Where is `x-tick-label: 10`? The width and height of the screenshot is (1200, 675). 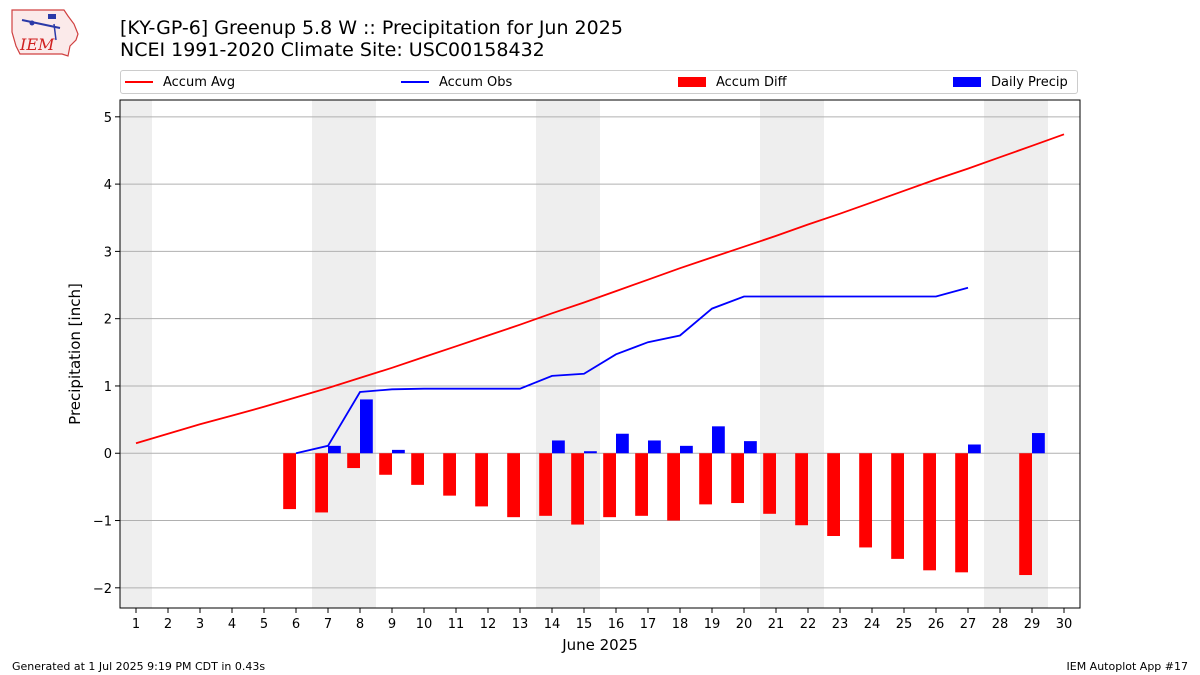
x-tick-label: 10 is located at coordinates (424, 624).